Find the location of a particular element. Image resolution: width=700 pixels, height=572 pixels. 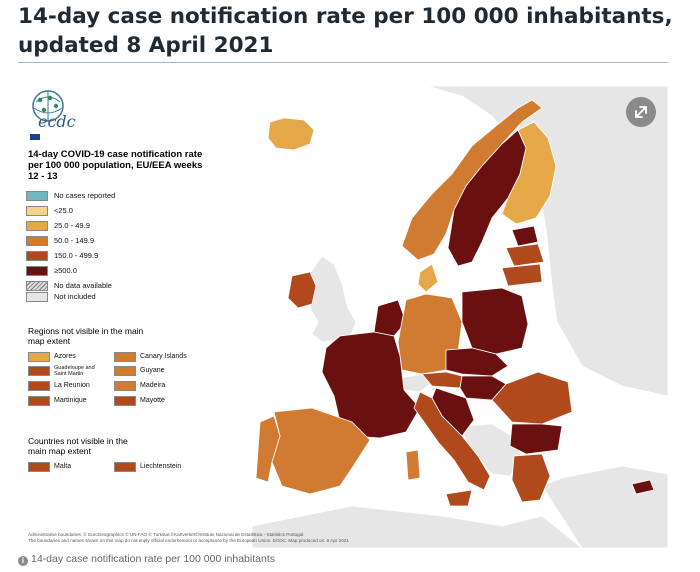

region-sicily is located at coordinates (459, 498).